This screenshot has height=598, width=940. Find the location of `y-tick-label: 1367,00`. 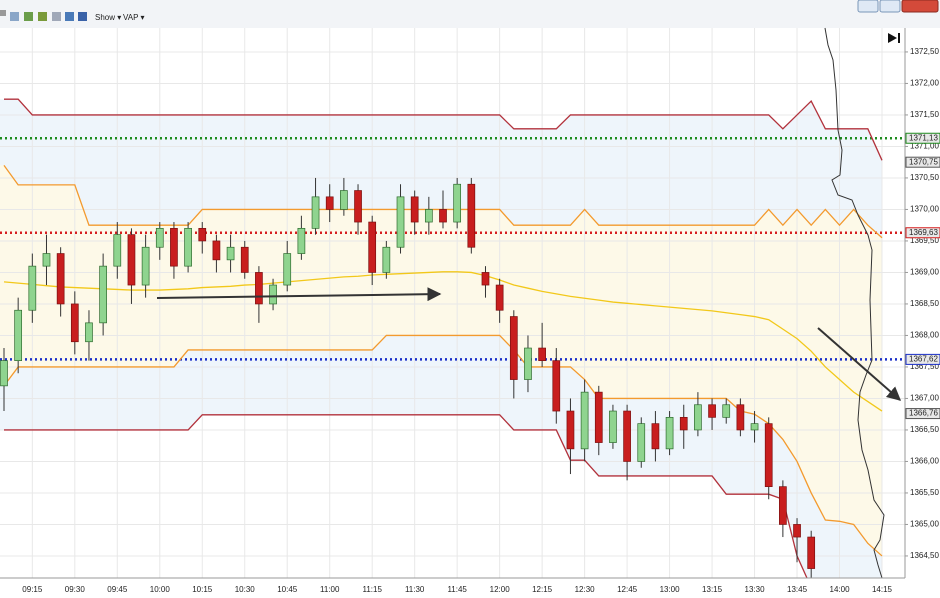

y-tick-label: 1367,00 is located at coordinates (924, 398).